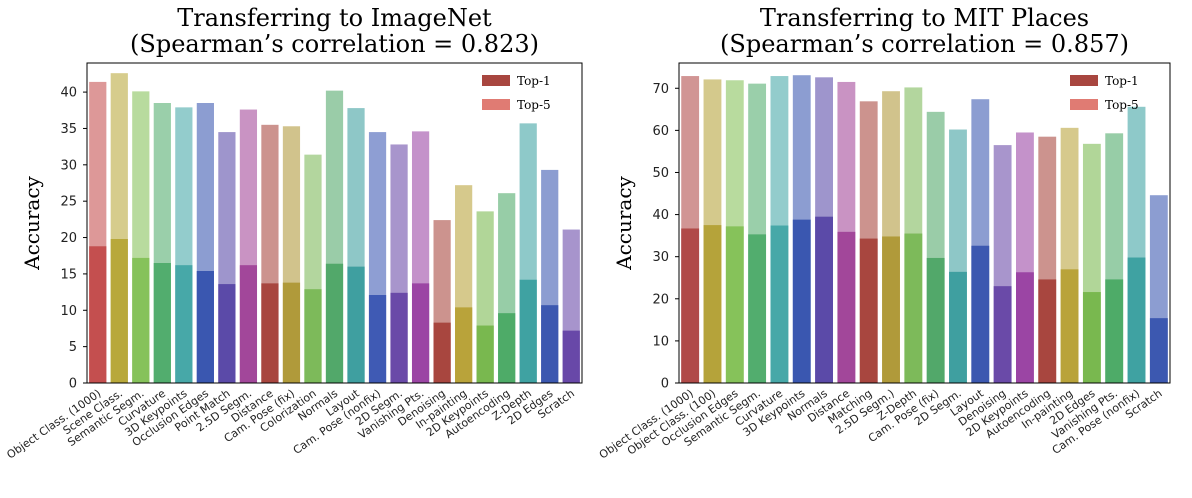 This screenshot has height=498, width=1192. What do you see at coordinates (660, 89) in the screenshot?
I see `y-tick-label: 70` at bounding box center [660, 89].